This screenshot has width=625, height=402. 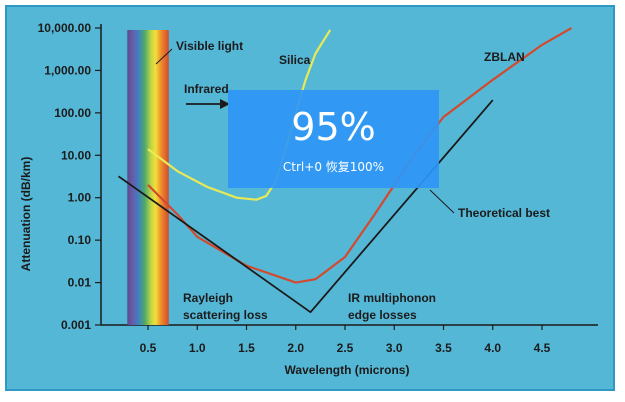 What do you see at coordinates (504, 57) in the screenshot?
I see `series-label-zblan: ZBLAN` at bounding box center [504, 57].